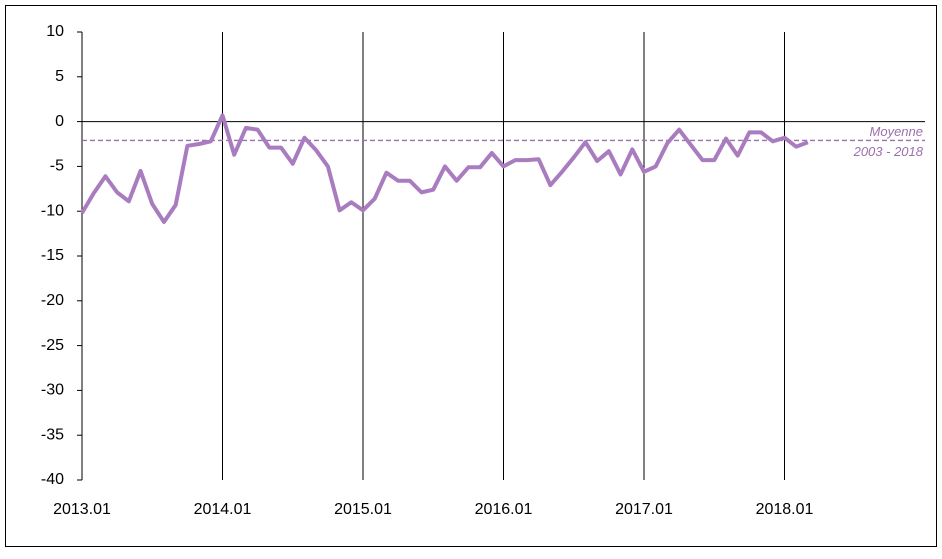 The width and height of the screenshot is (942, 559). What do you see at coordinates (52, 300) in the screenshot?
I see `y-tick-label: -20` at bounding box center [52, 300].